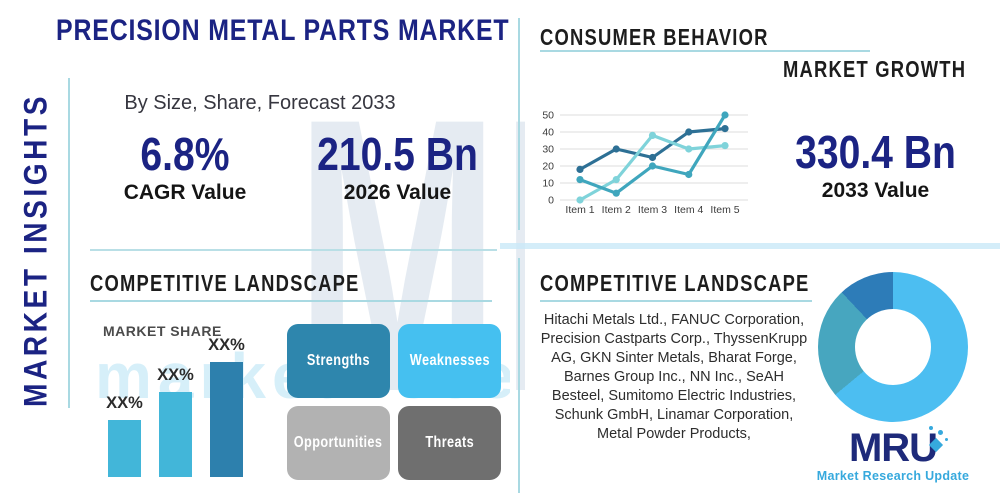 Image resolution: width=1000 pixels, height=500 pixels. What do you see at coordinates (548, 150) in the screenshot?
I see `svg-text: 30` at bounding box center [548, 150].